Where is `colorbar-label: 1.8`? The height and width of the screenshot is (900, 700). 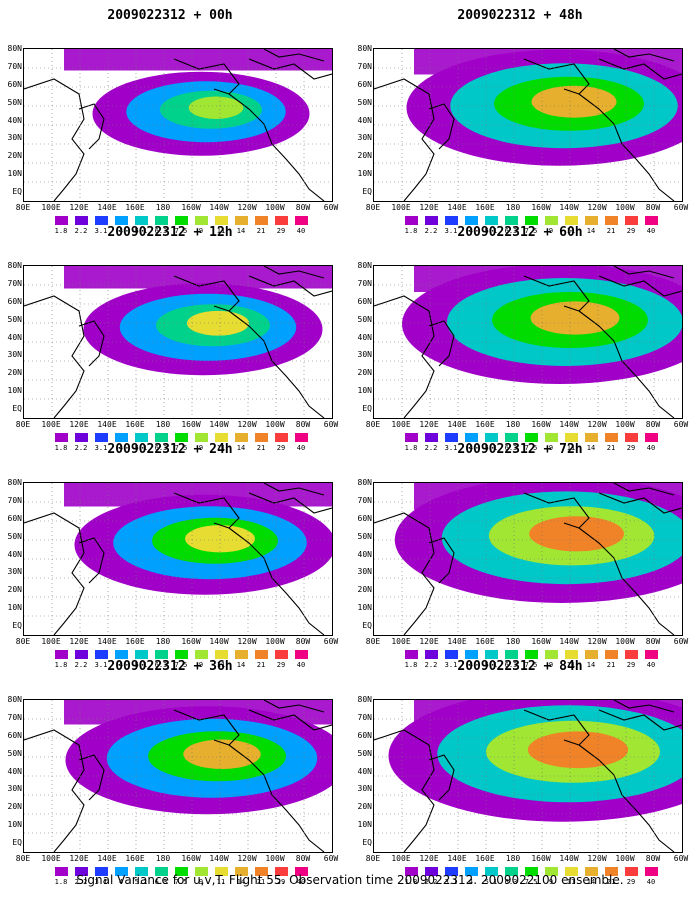
colorbar-label: 1.8 is located at coordinates (61, 448).